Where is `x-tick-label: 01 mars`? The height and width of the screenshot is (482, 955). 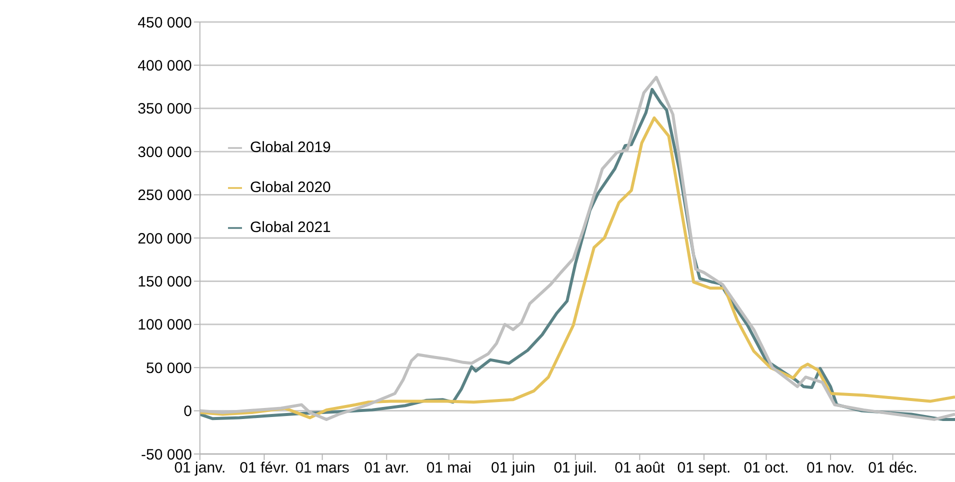 x-tick-label: 01 mars is located at coordinates (322, 468).